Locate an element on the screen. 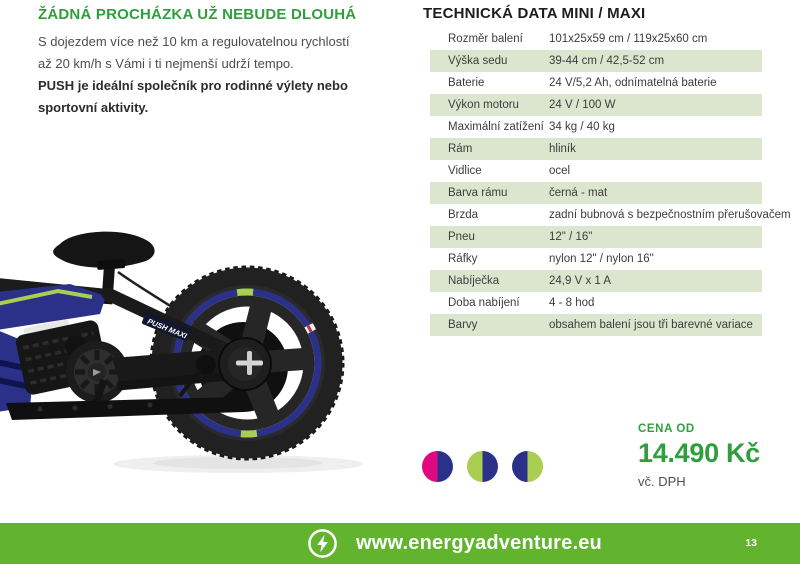 This screenshot has height=564, width=800. color-swatch-blue-lime is located at coordinates (527, 466).